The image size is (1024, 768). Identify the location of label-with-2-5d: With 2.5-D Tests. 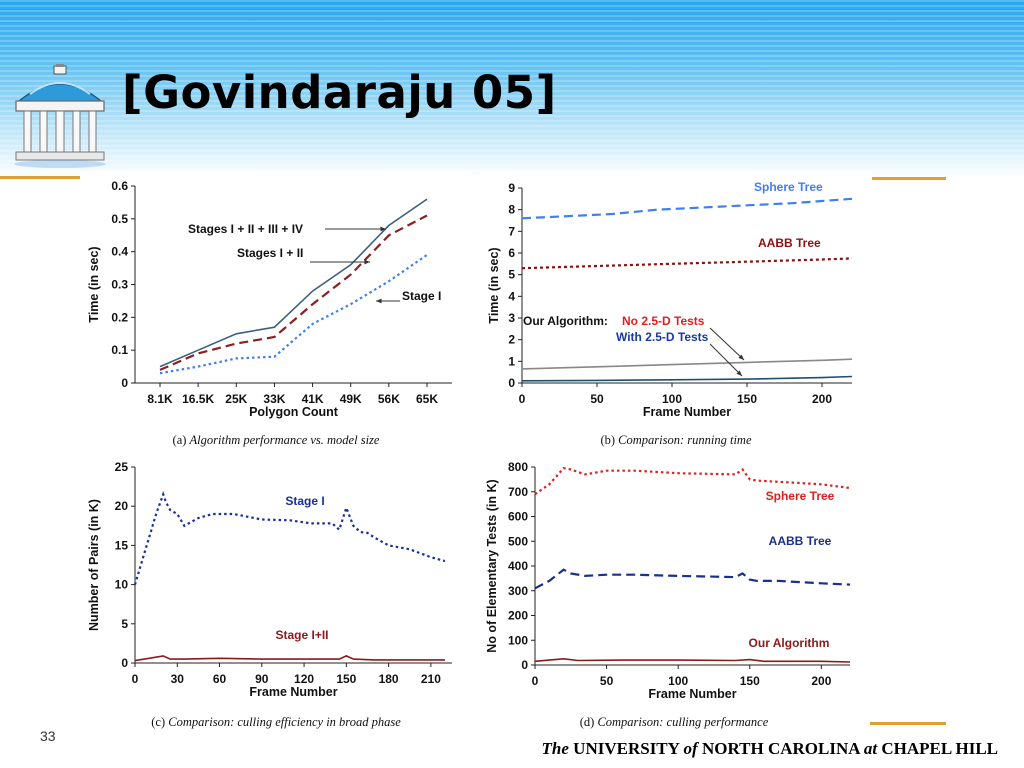
(662, 337).